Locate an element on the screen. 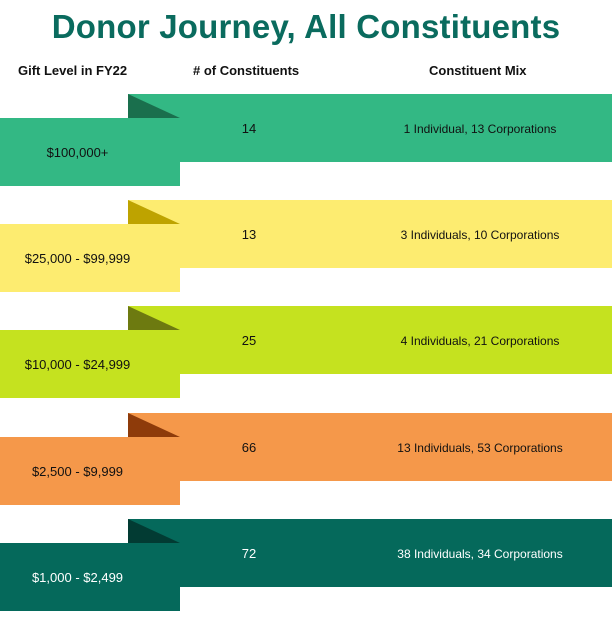  gift-level-tab: $2,500 - $9,999 is located at coordinates (90, 471).